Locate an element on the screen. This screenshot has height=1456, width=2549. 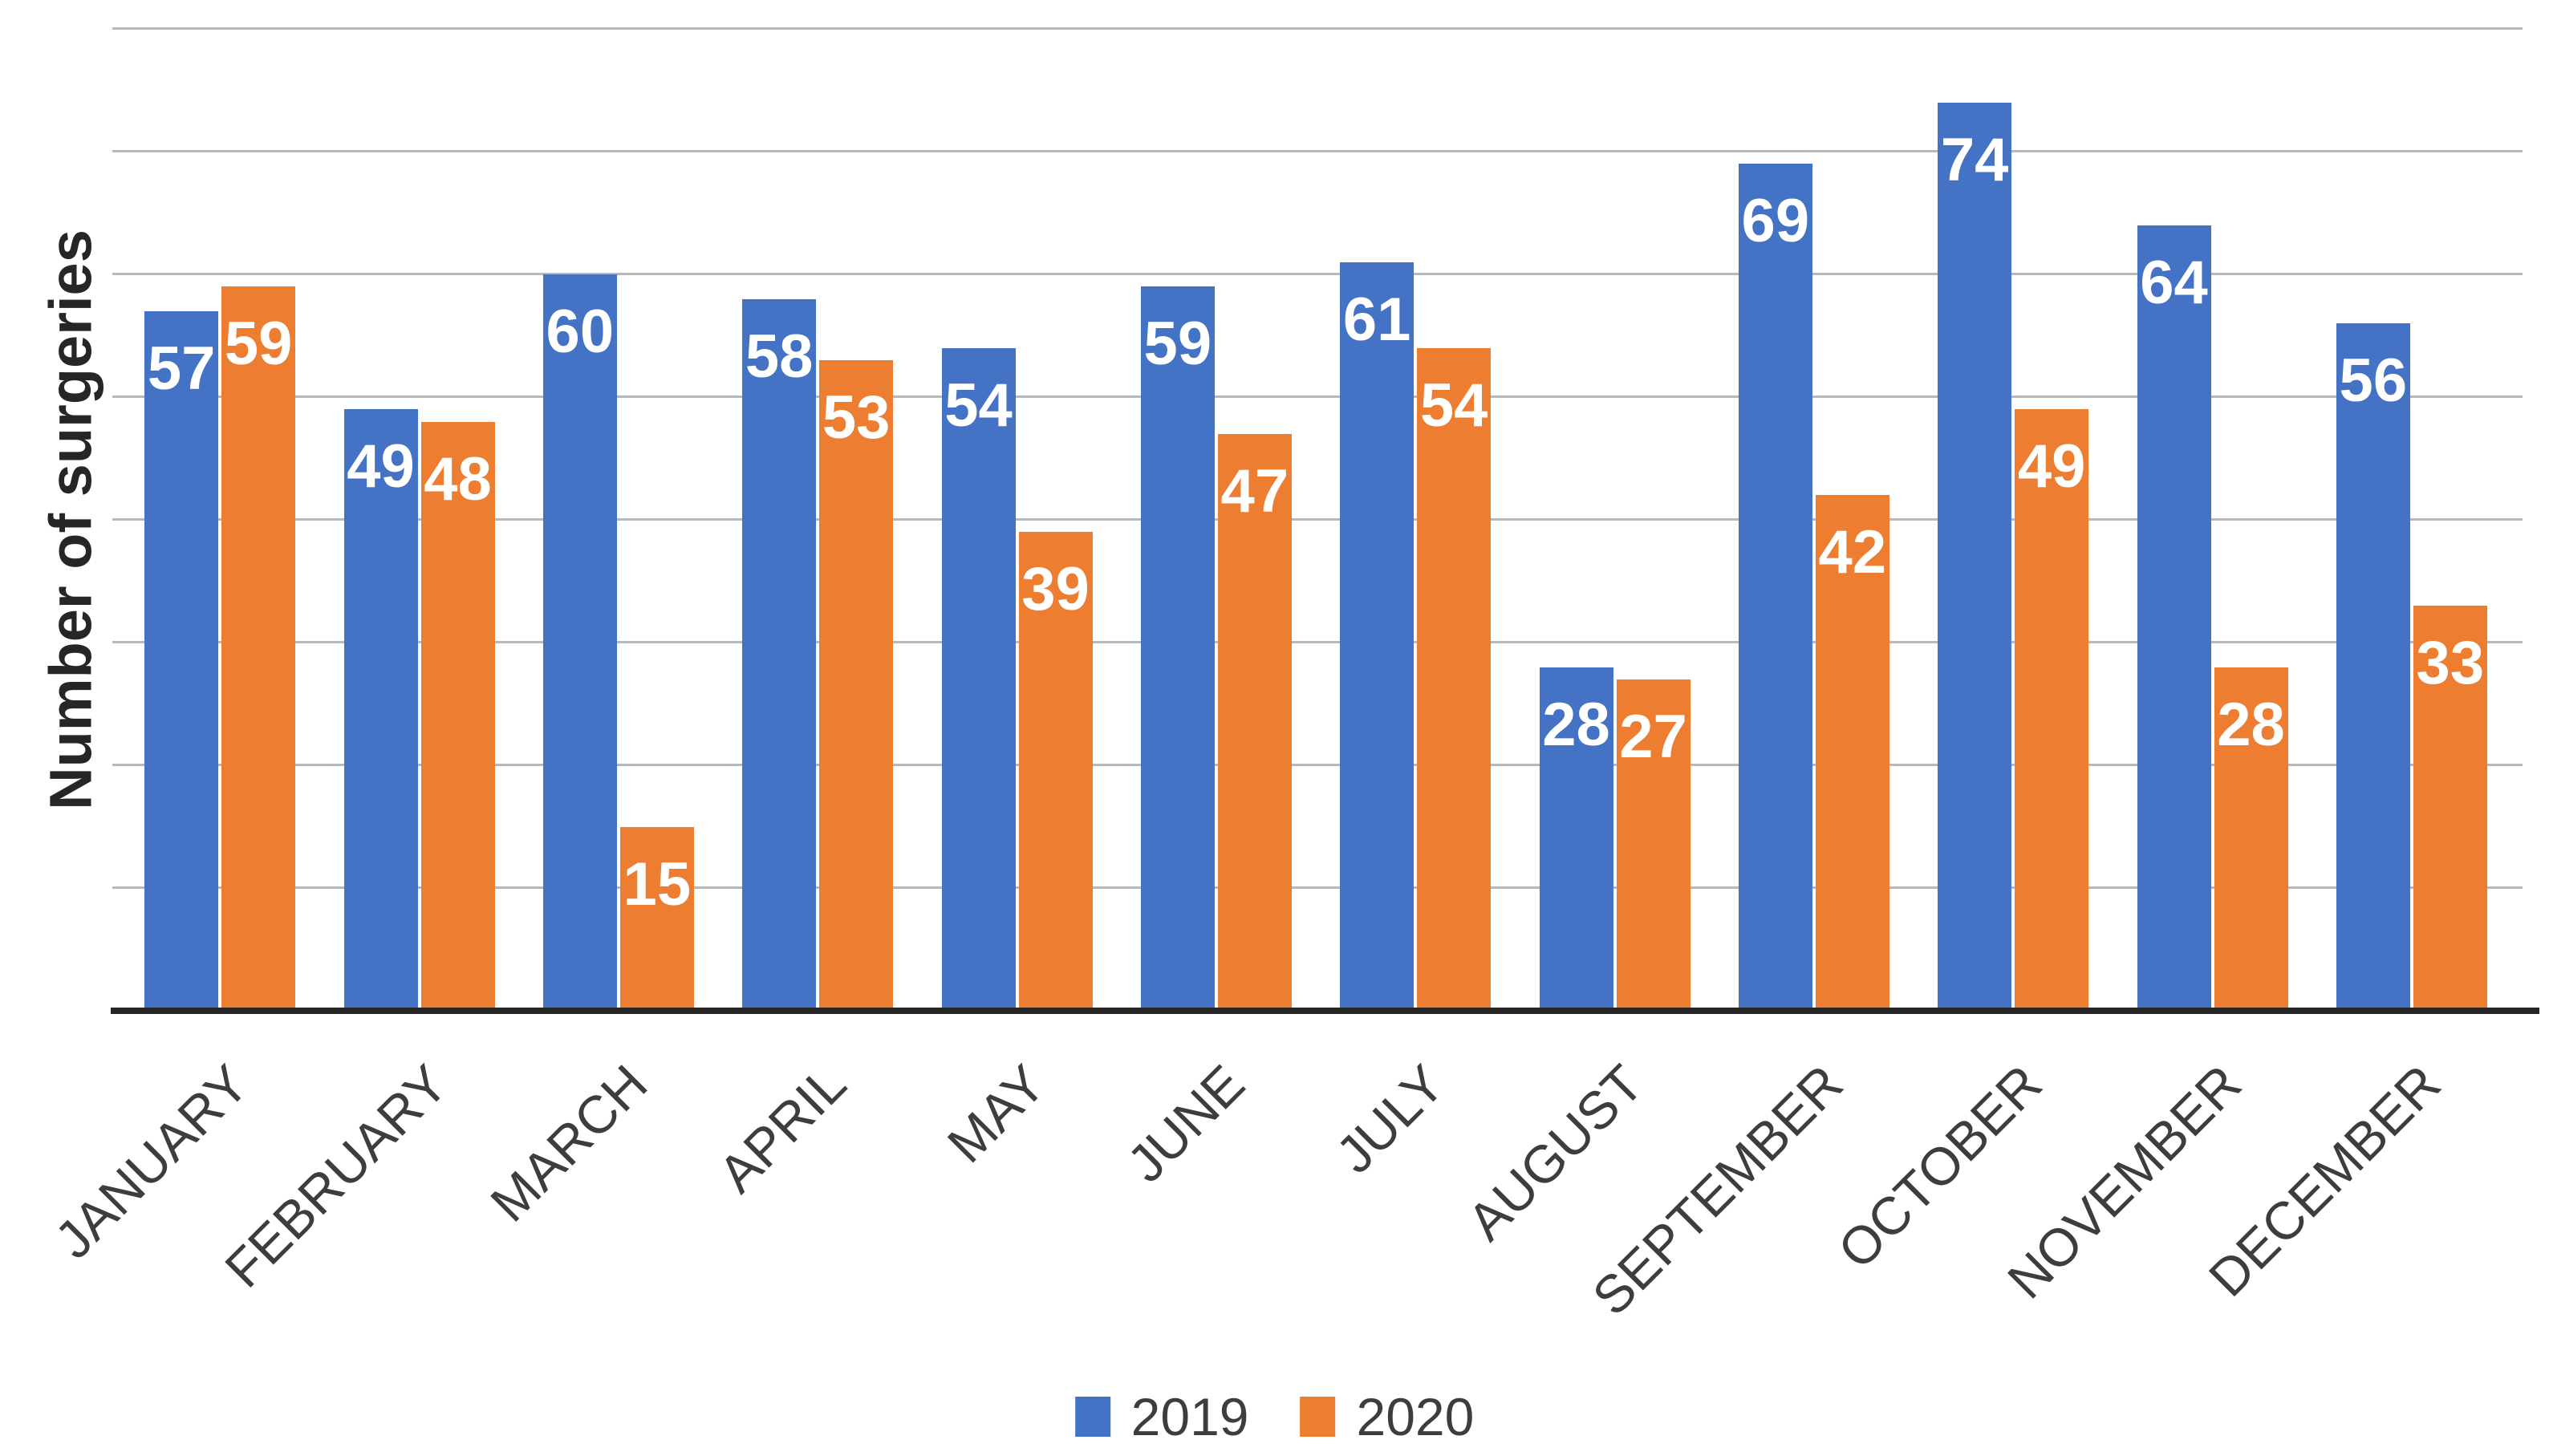
bar-2020-february: 48 is located at coordinates (458, 716).